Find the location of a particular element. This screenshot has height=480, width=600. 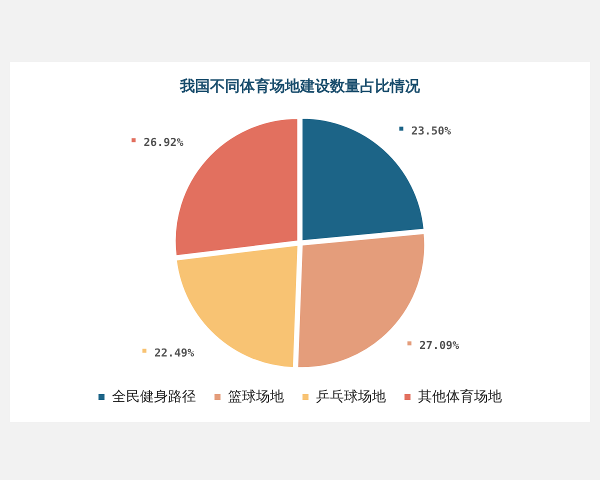

legend-label: 其他体育场地 is located at coordinates (460, 396).